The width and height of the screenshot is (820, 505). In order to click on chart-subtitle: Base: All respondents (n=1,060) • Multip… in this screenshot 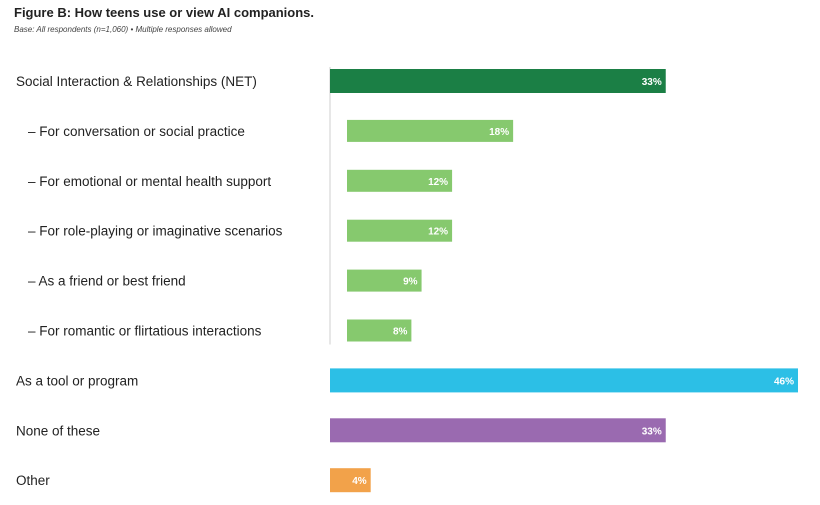, I will do `click(123, 29)`.